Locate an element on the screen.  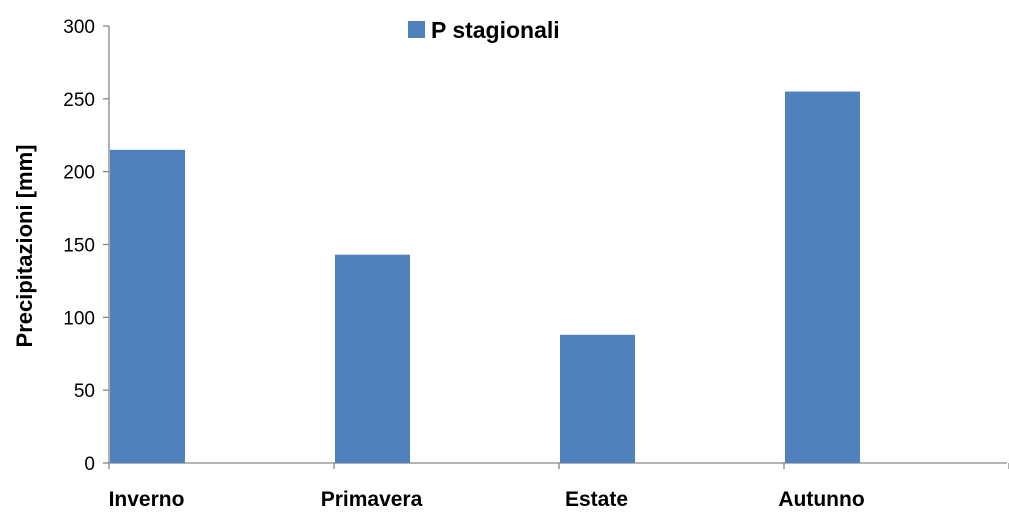
bar-autunno is located at coordinates (822, 277).